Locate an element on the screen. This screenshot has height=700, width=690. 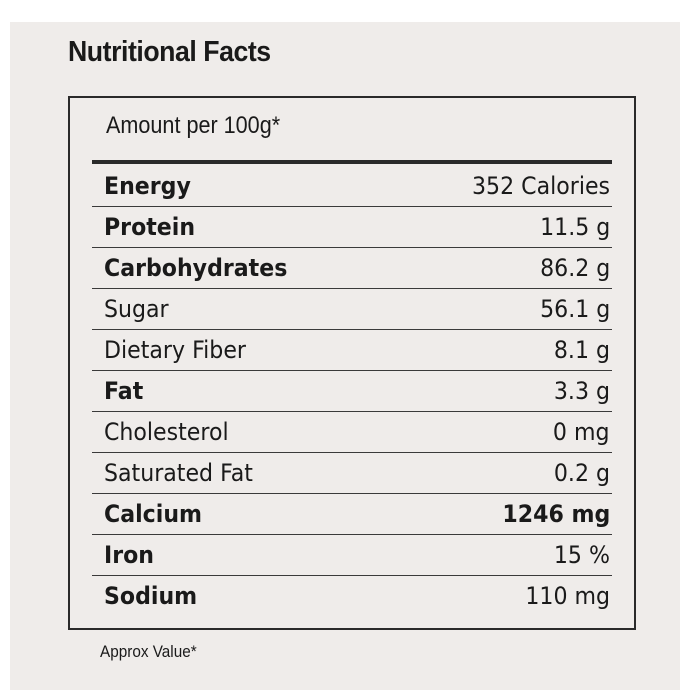
table-row: Fat 3.3 g is located at coordinates (352, 391).